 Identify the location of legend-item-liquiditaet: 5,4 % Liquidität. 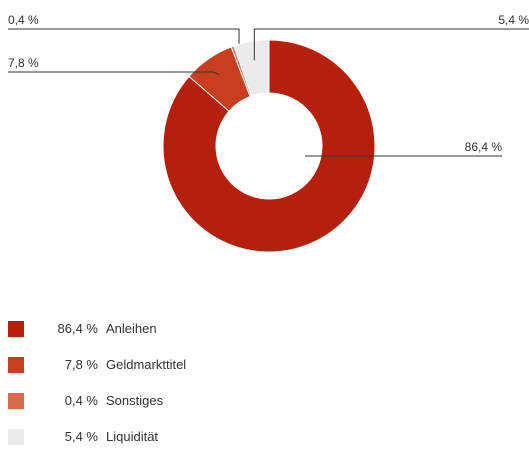
(97, 437).